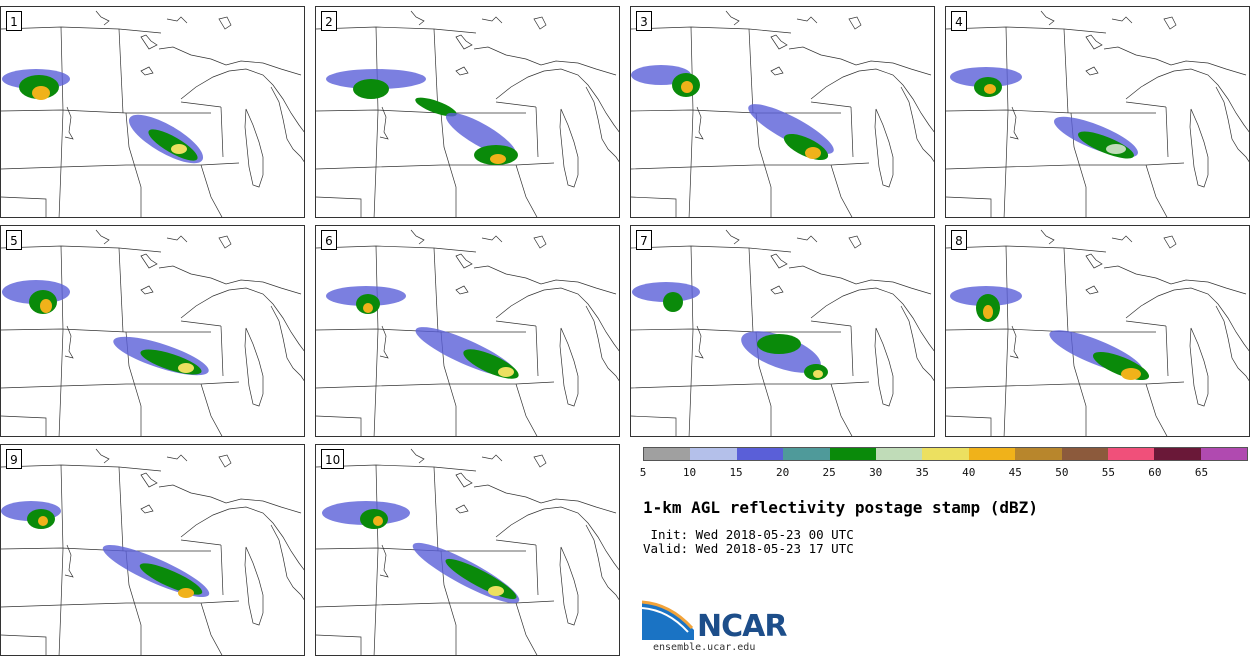  I want to click on colorbar-tick-label: 45, so click(1015, 472).